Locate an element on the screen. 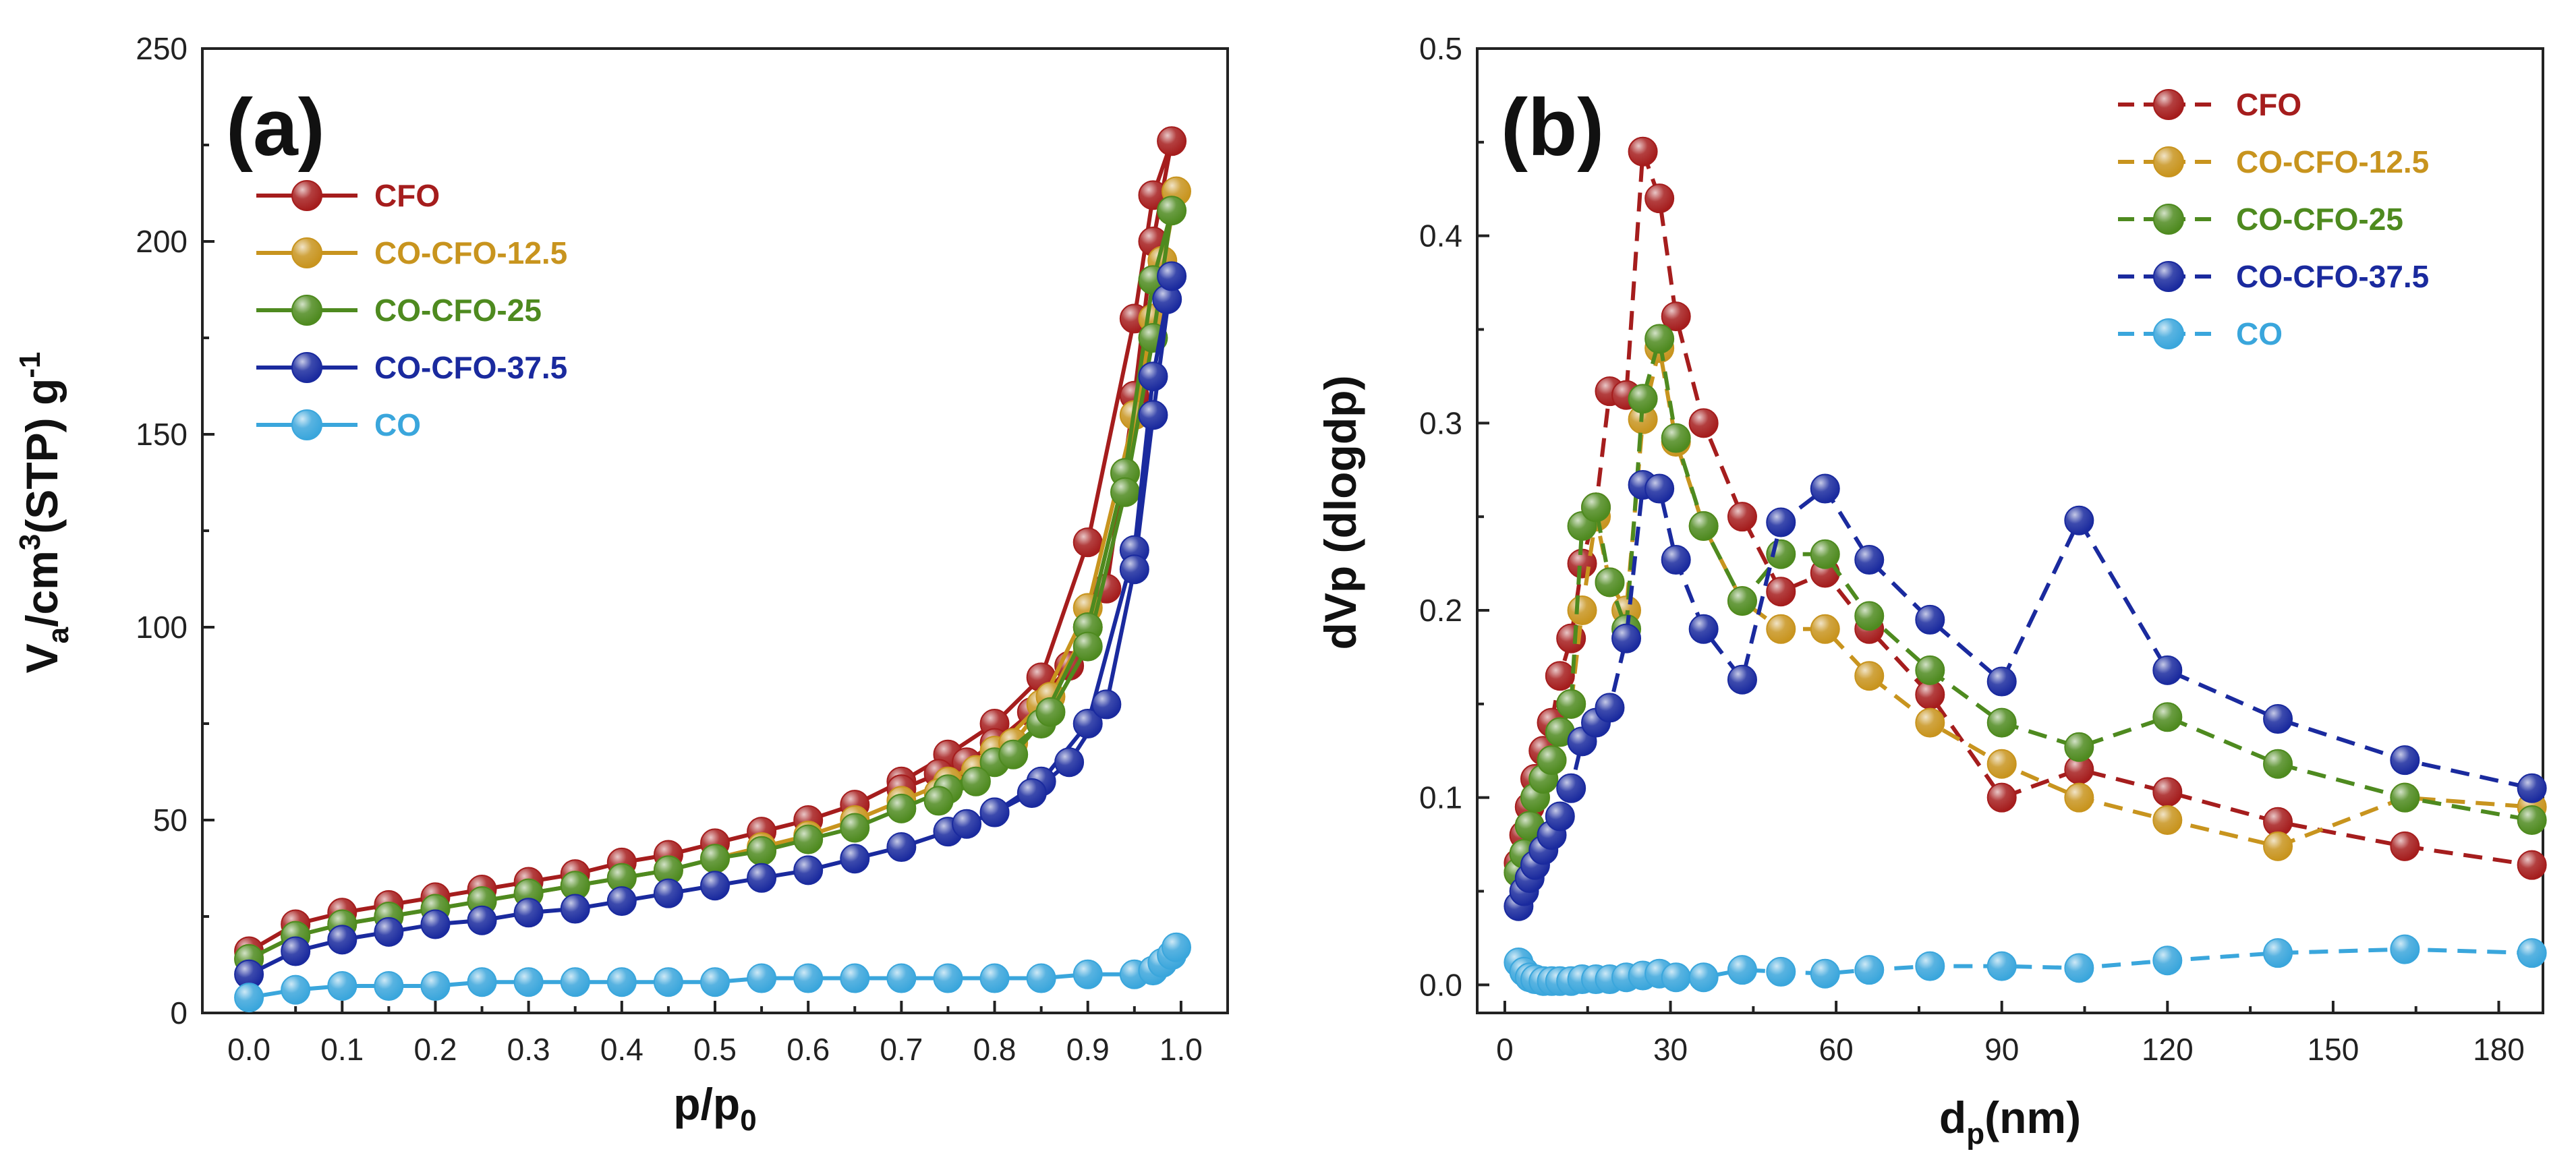 The width and height of the screenshot is (2576, 1164). y-tick-label: 200 is located at coordinates (162, 241).